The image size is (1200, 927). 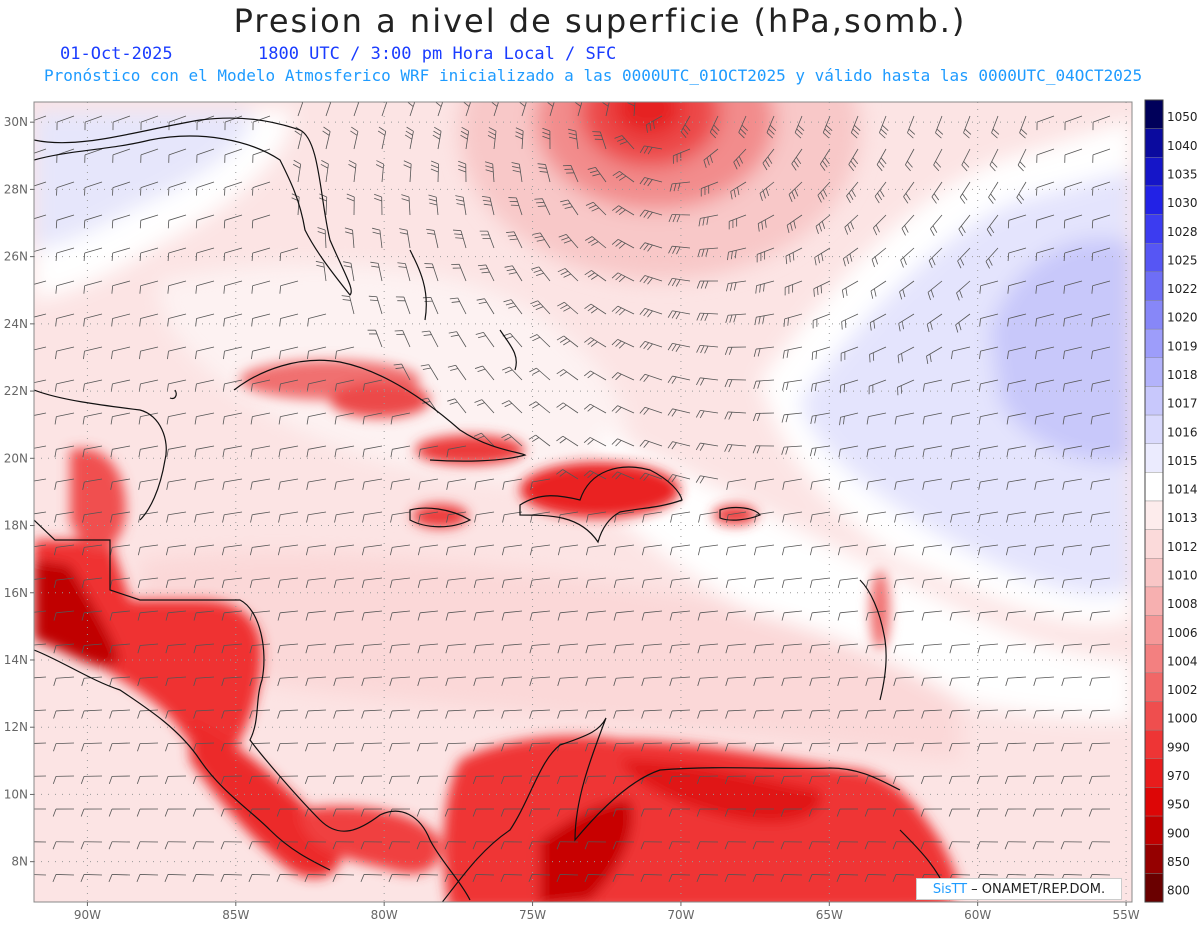 What do you see at coordinates (1178, 833) in the screenshot?
I see `colorbar-label: 900` at bounding box center [1178, 833].